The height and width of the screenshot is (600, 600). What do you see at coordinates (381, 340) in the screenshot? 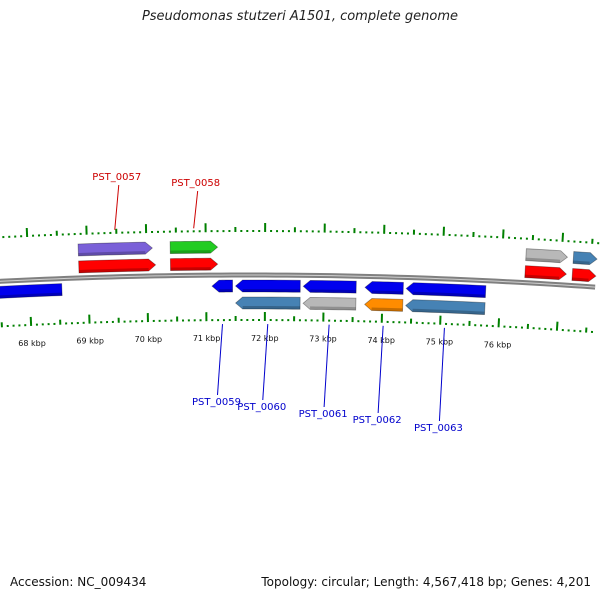
I see `kbp-tick-label: 74 kbp` at bounding box center [381, 340].